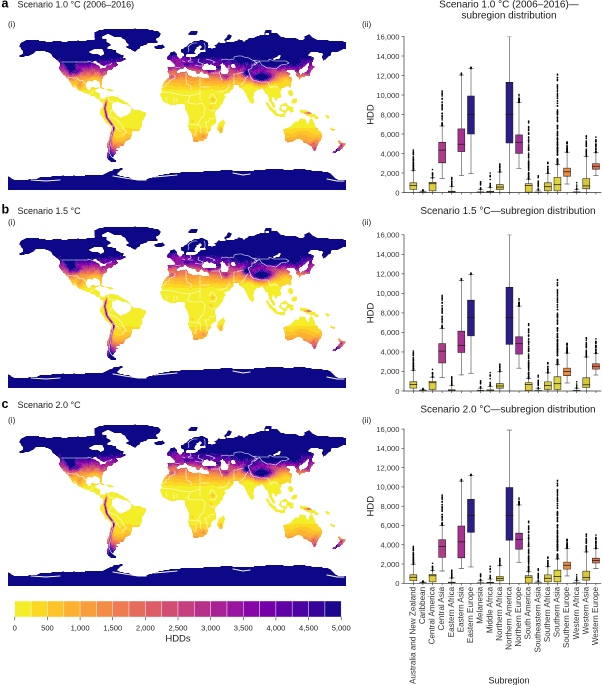 Image resolution: width=603 pixels, height=685 pixels. I want to click on svg-text: 500, so click(47, 627).